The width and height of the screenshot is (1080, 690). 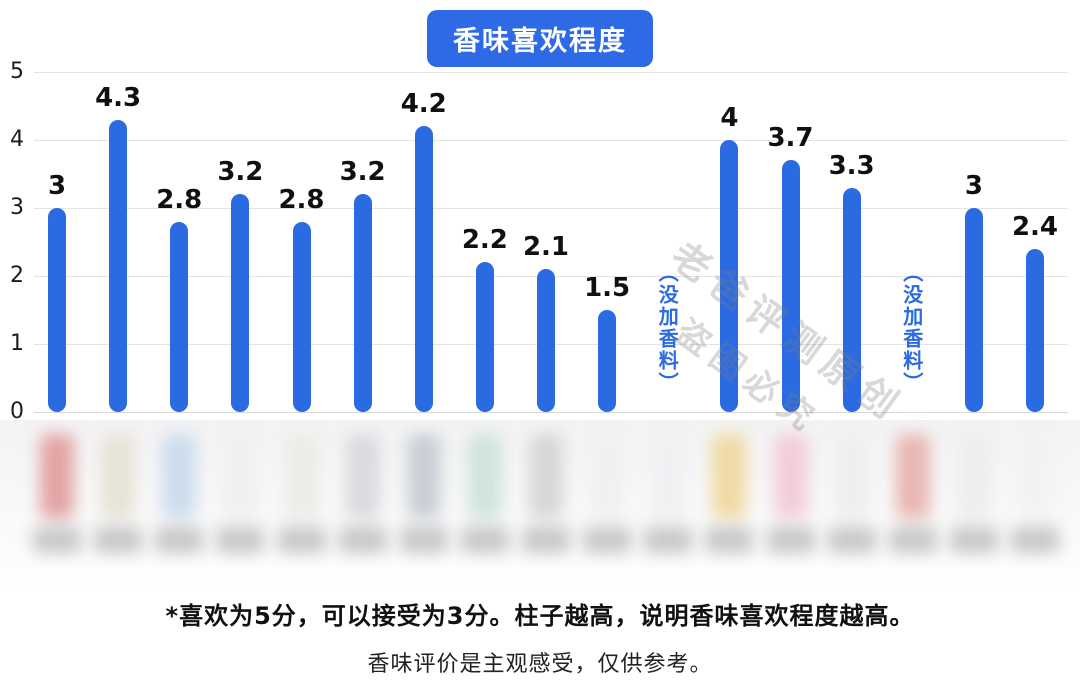 I want to click on footnote-line-1: *喜欢为5分，可以接受为3分。柱子越高，说明香味喜欢程度越高。, so click(x=540, y=616).